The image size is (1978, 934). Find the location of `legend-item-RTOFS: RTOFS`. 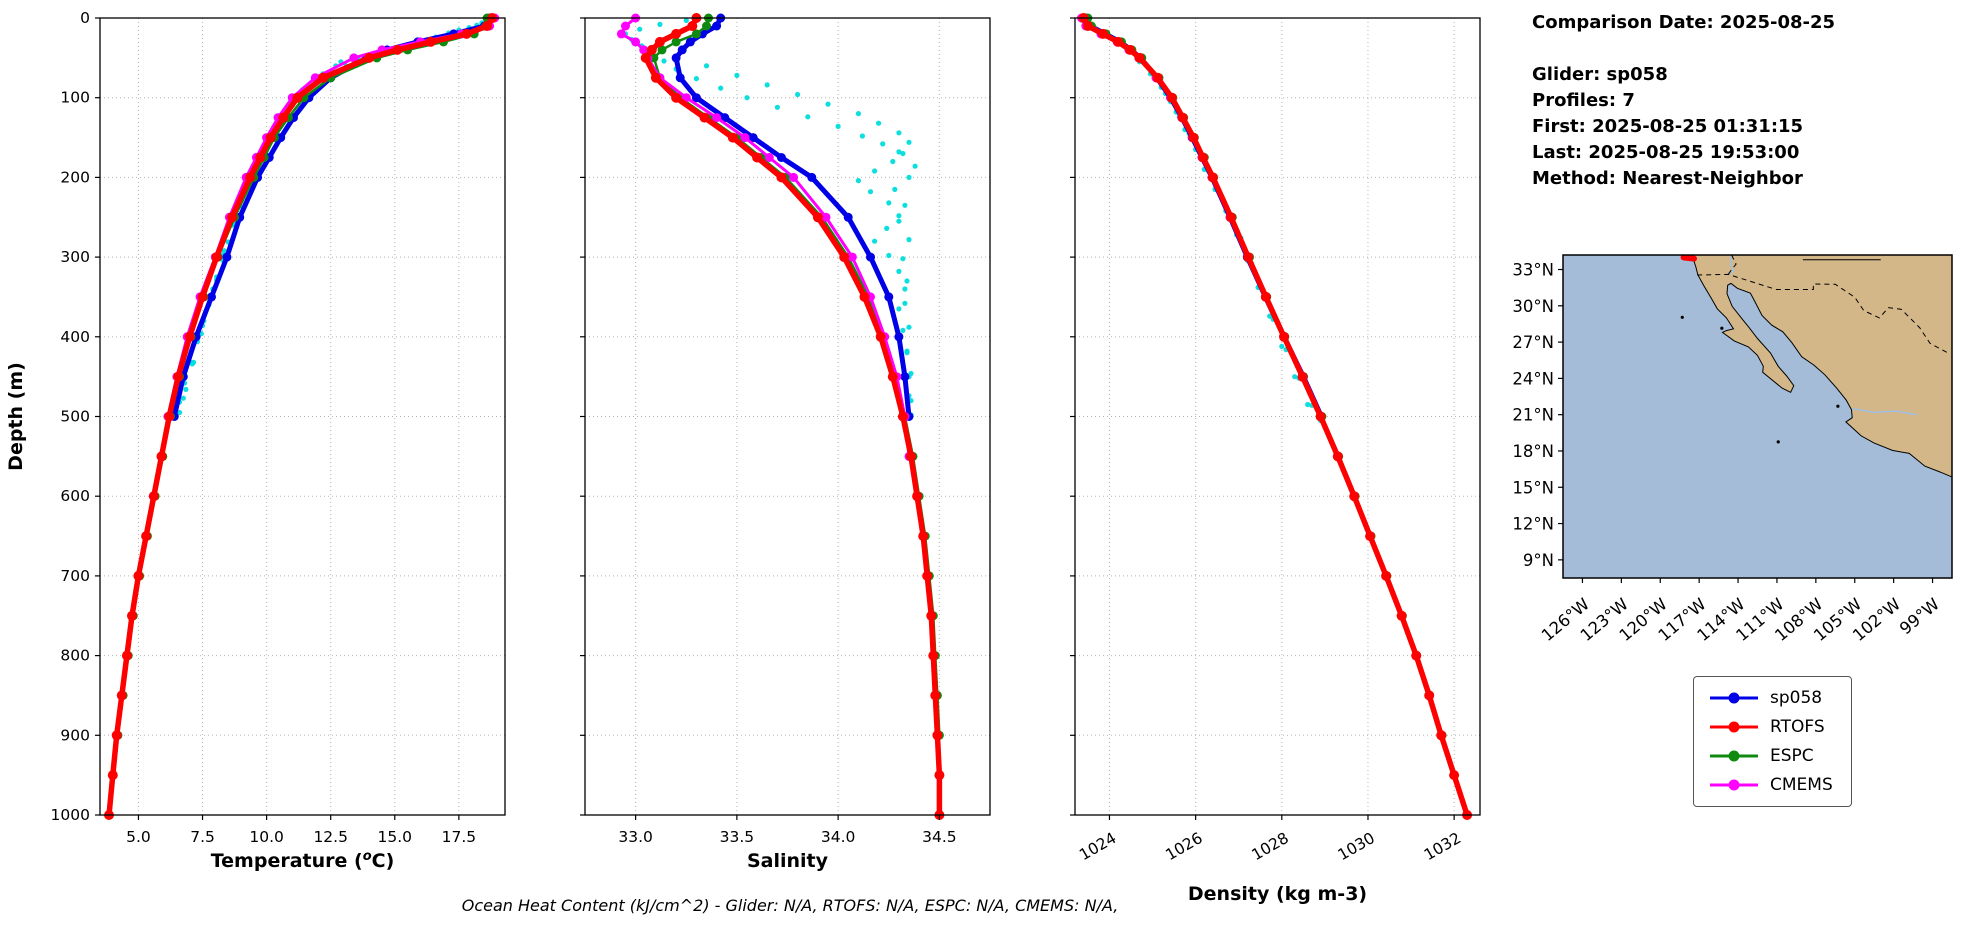

legend-item-RTOFS: RTOFS is located at coordinates (1770, 727).